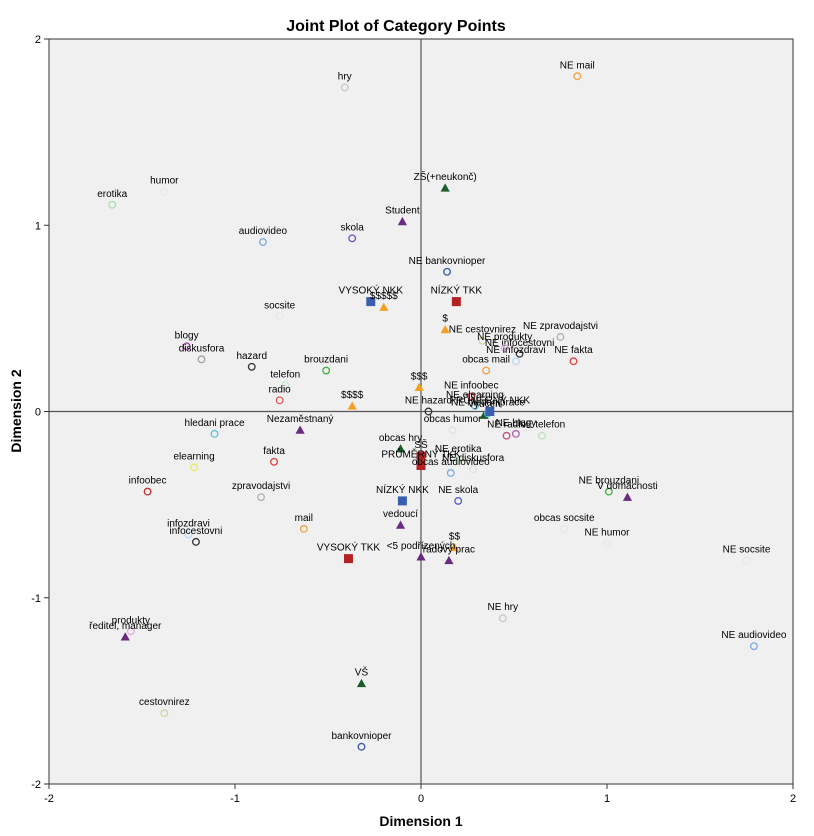 This screenshot has width=814, height=836. I want to click on category-point: NE infoobec, so click(471, 391).